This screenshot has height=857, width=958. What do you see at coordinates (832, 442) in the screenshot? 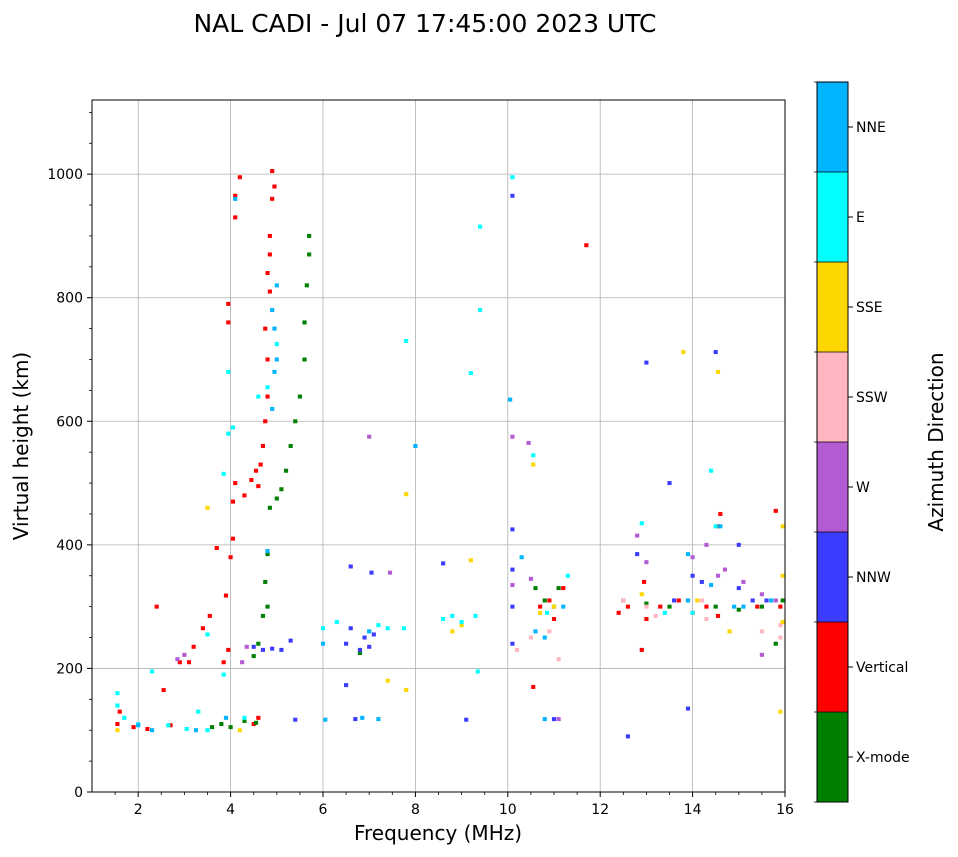
I see `colorbar-frame` at bounding box center [832, 442].